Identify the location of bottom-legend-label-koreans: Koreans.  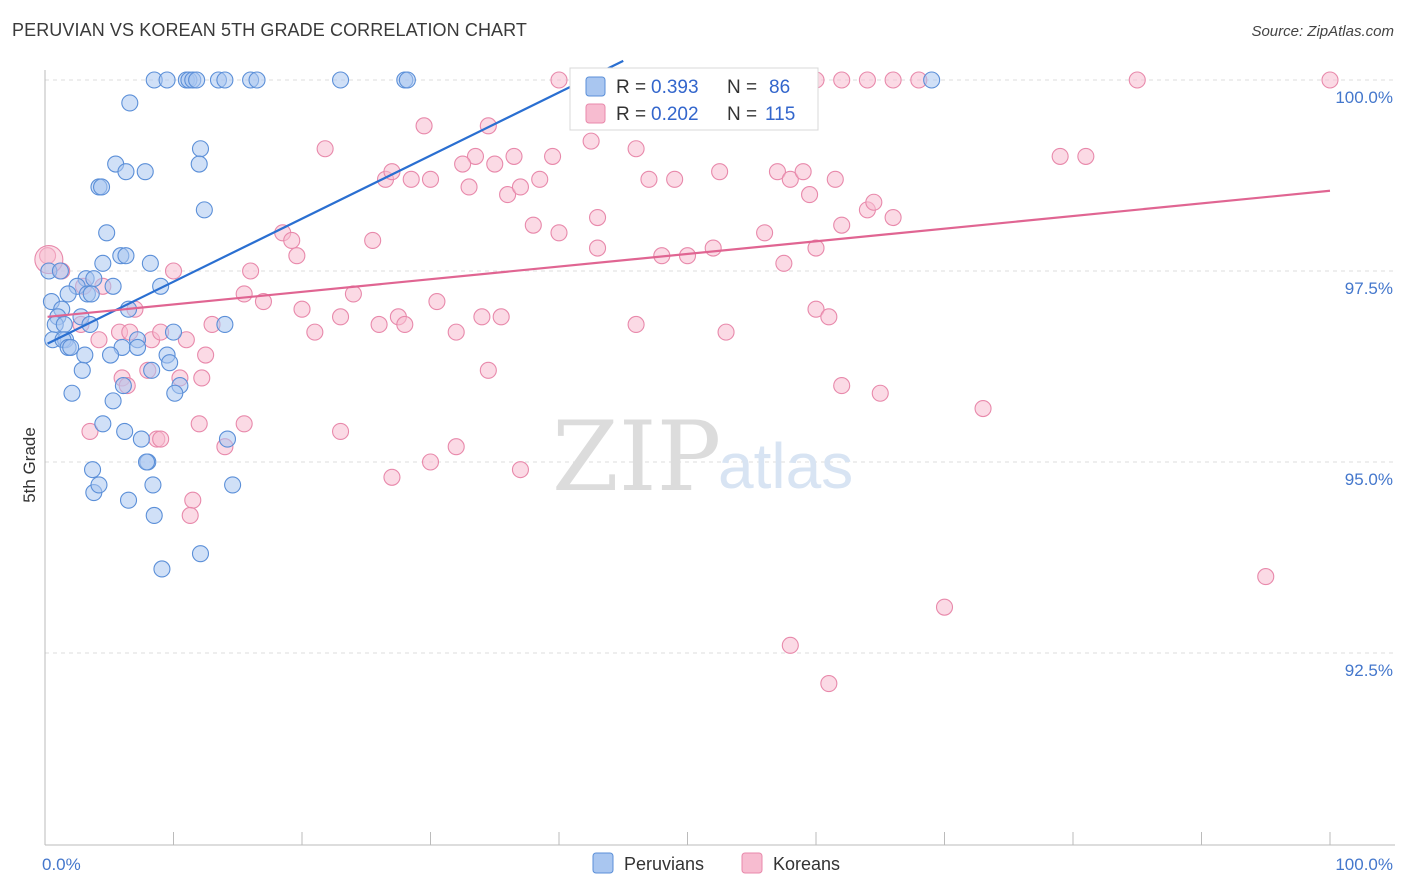
(806, 864).